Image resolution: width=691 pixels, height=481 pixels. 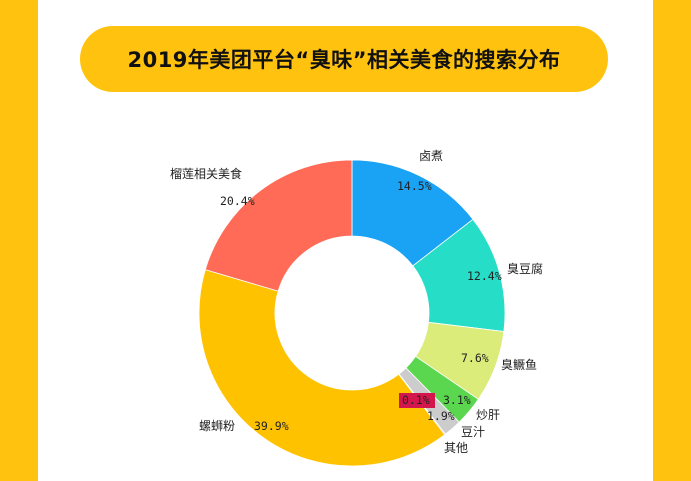 I want to click on chart-title: 2019年美团平台“臭味”相关美食的搜索分布, so click(x=344, y=60).